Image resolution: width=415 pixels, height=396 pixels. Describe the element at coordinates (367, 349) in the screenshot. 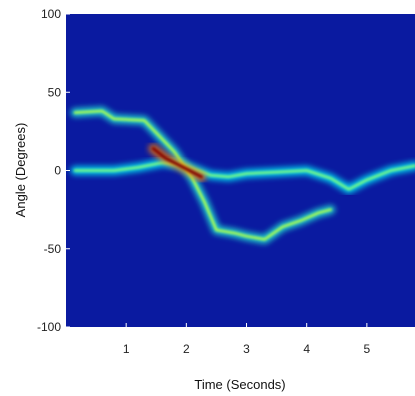

I see `x-tick-label: 5` at that location.